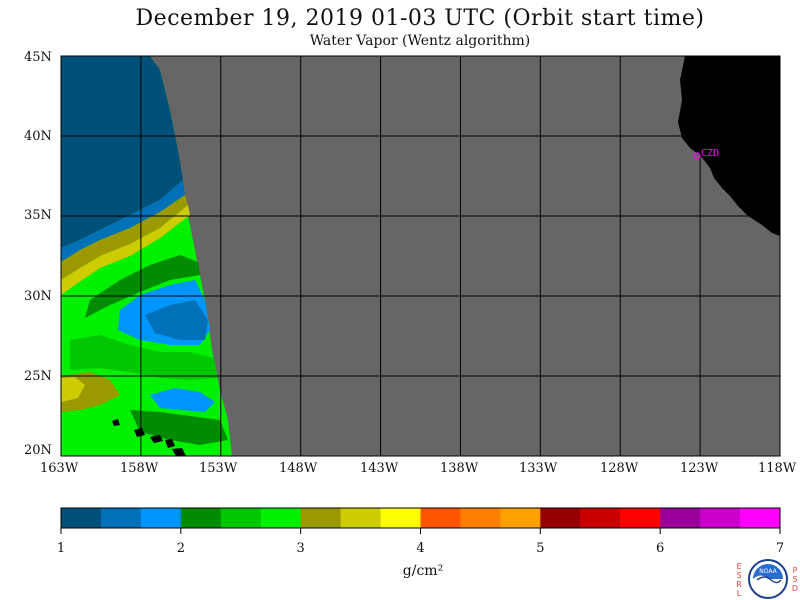 The width and height of the screenshot is (800, 600). What do you see at coordinates (179, 427) in the screenshot?
I see `swath-dark-green-south` at bounding box center [179, 427].